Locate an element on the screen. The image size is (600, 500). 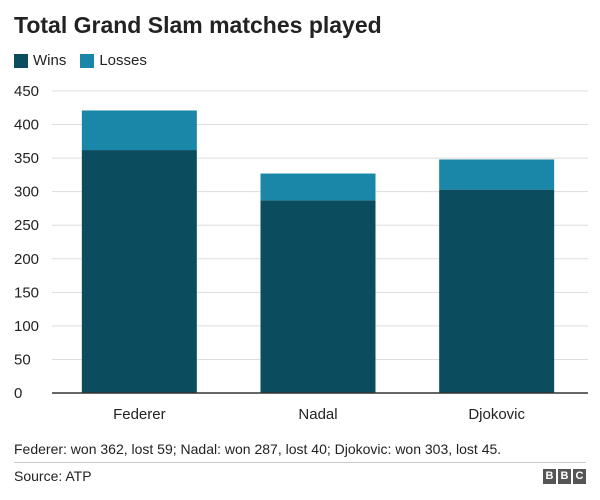
footer-divider is located at coordinates (300, 462).